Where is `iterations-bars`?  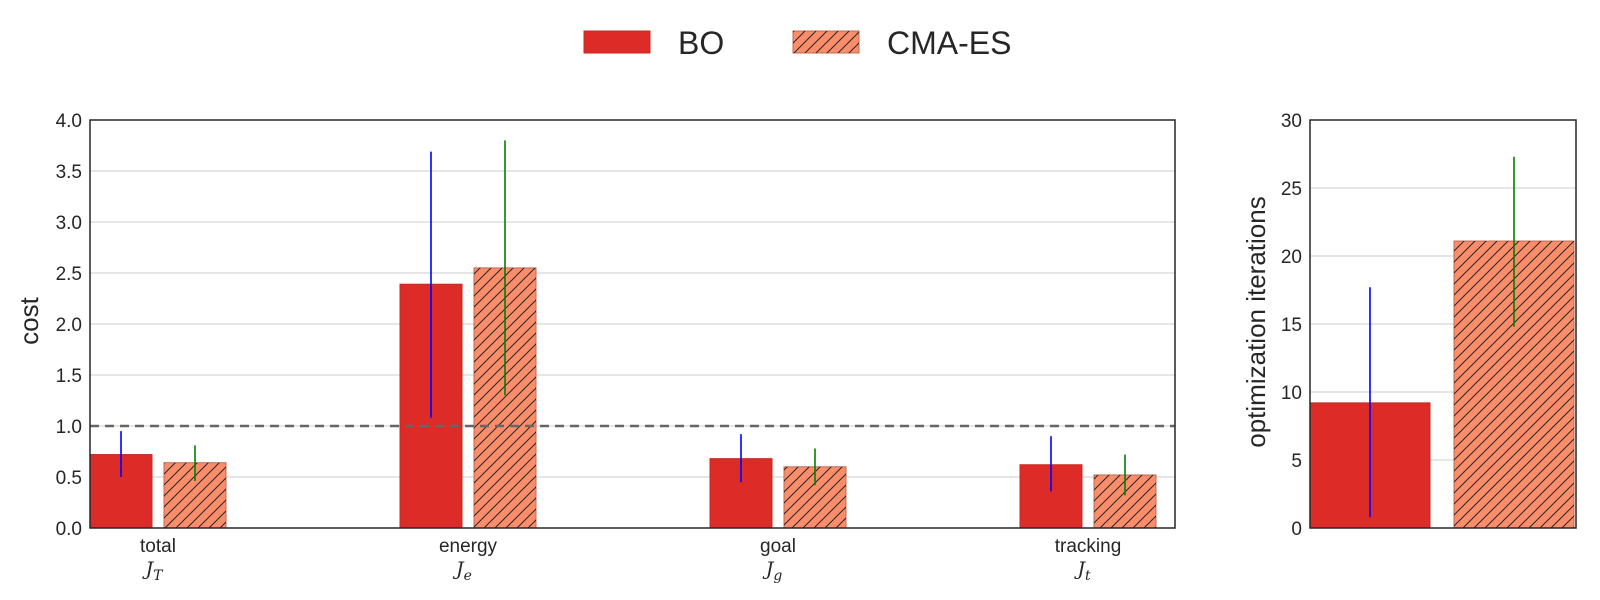 iterations-bars is located at coordinates (1442, 384).